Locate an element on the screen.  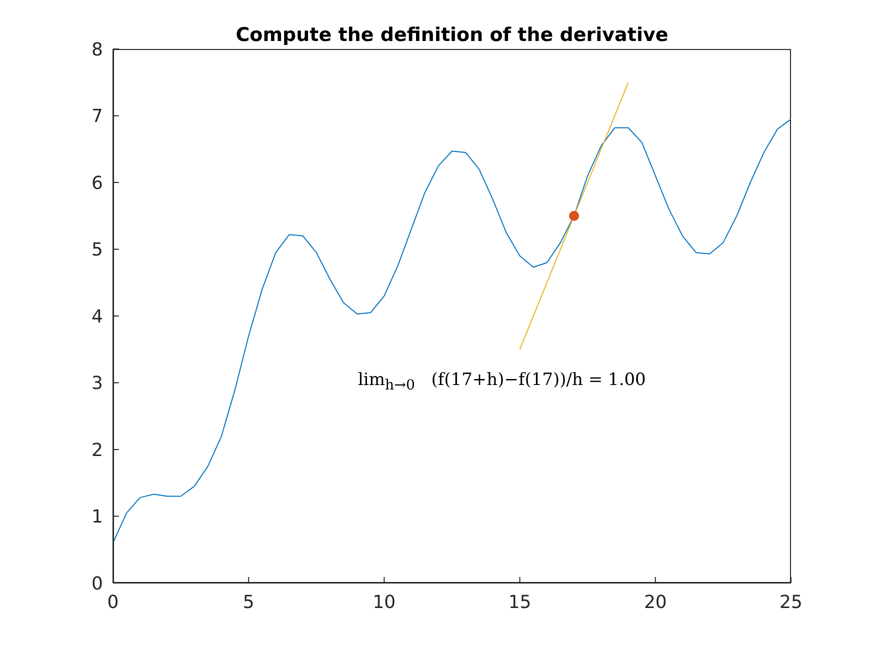
y-tick-label: 6 is located at coordinates (97, 183).